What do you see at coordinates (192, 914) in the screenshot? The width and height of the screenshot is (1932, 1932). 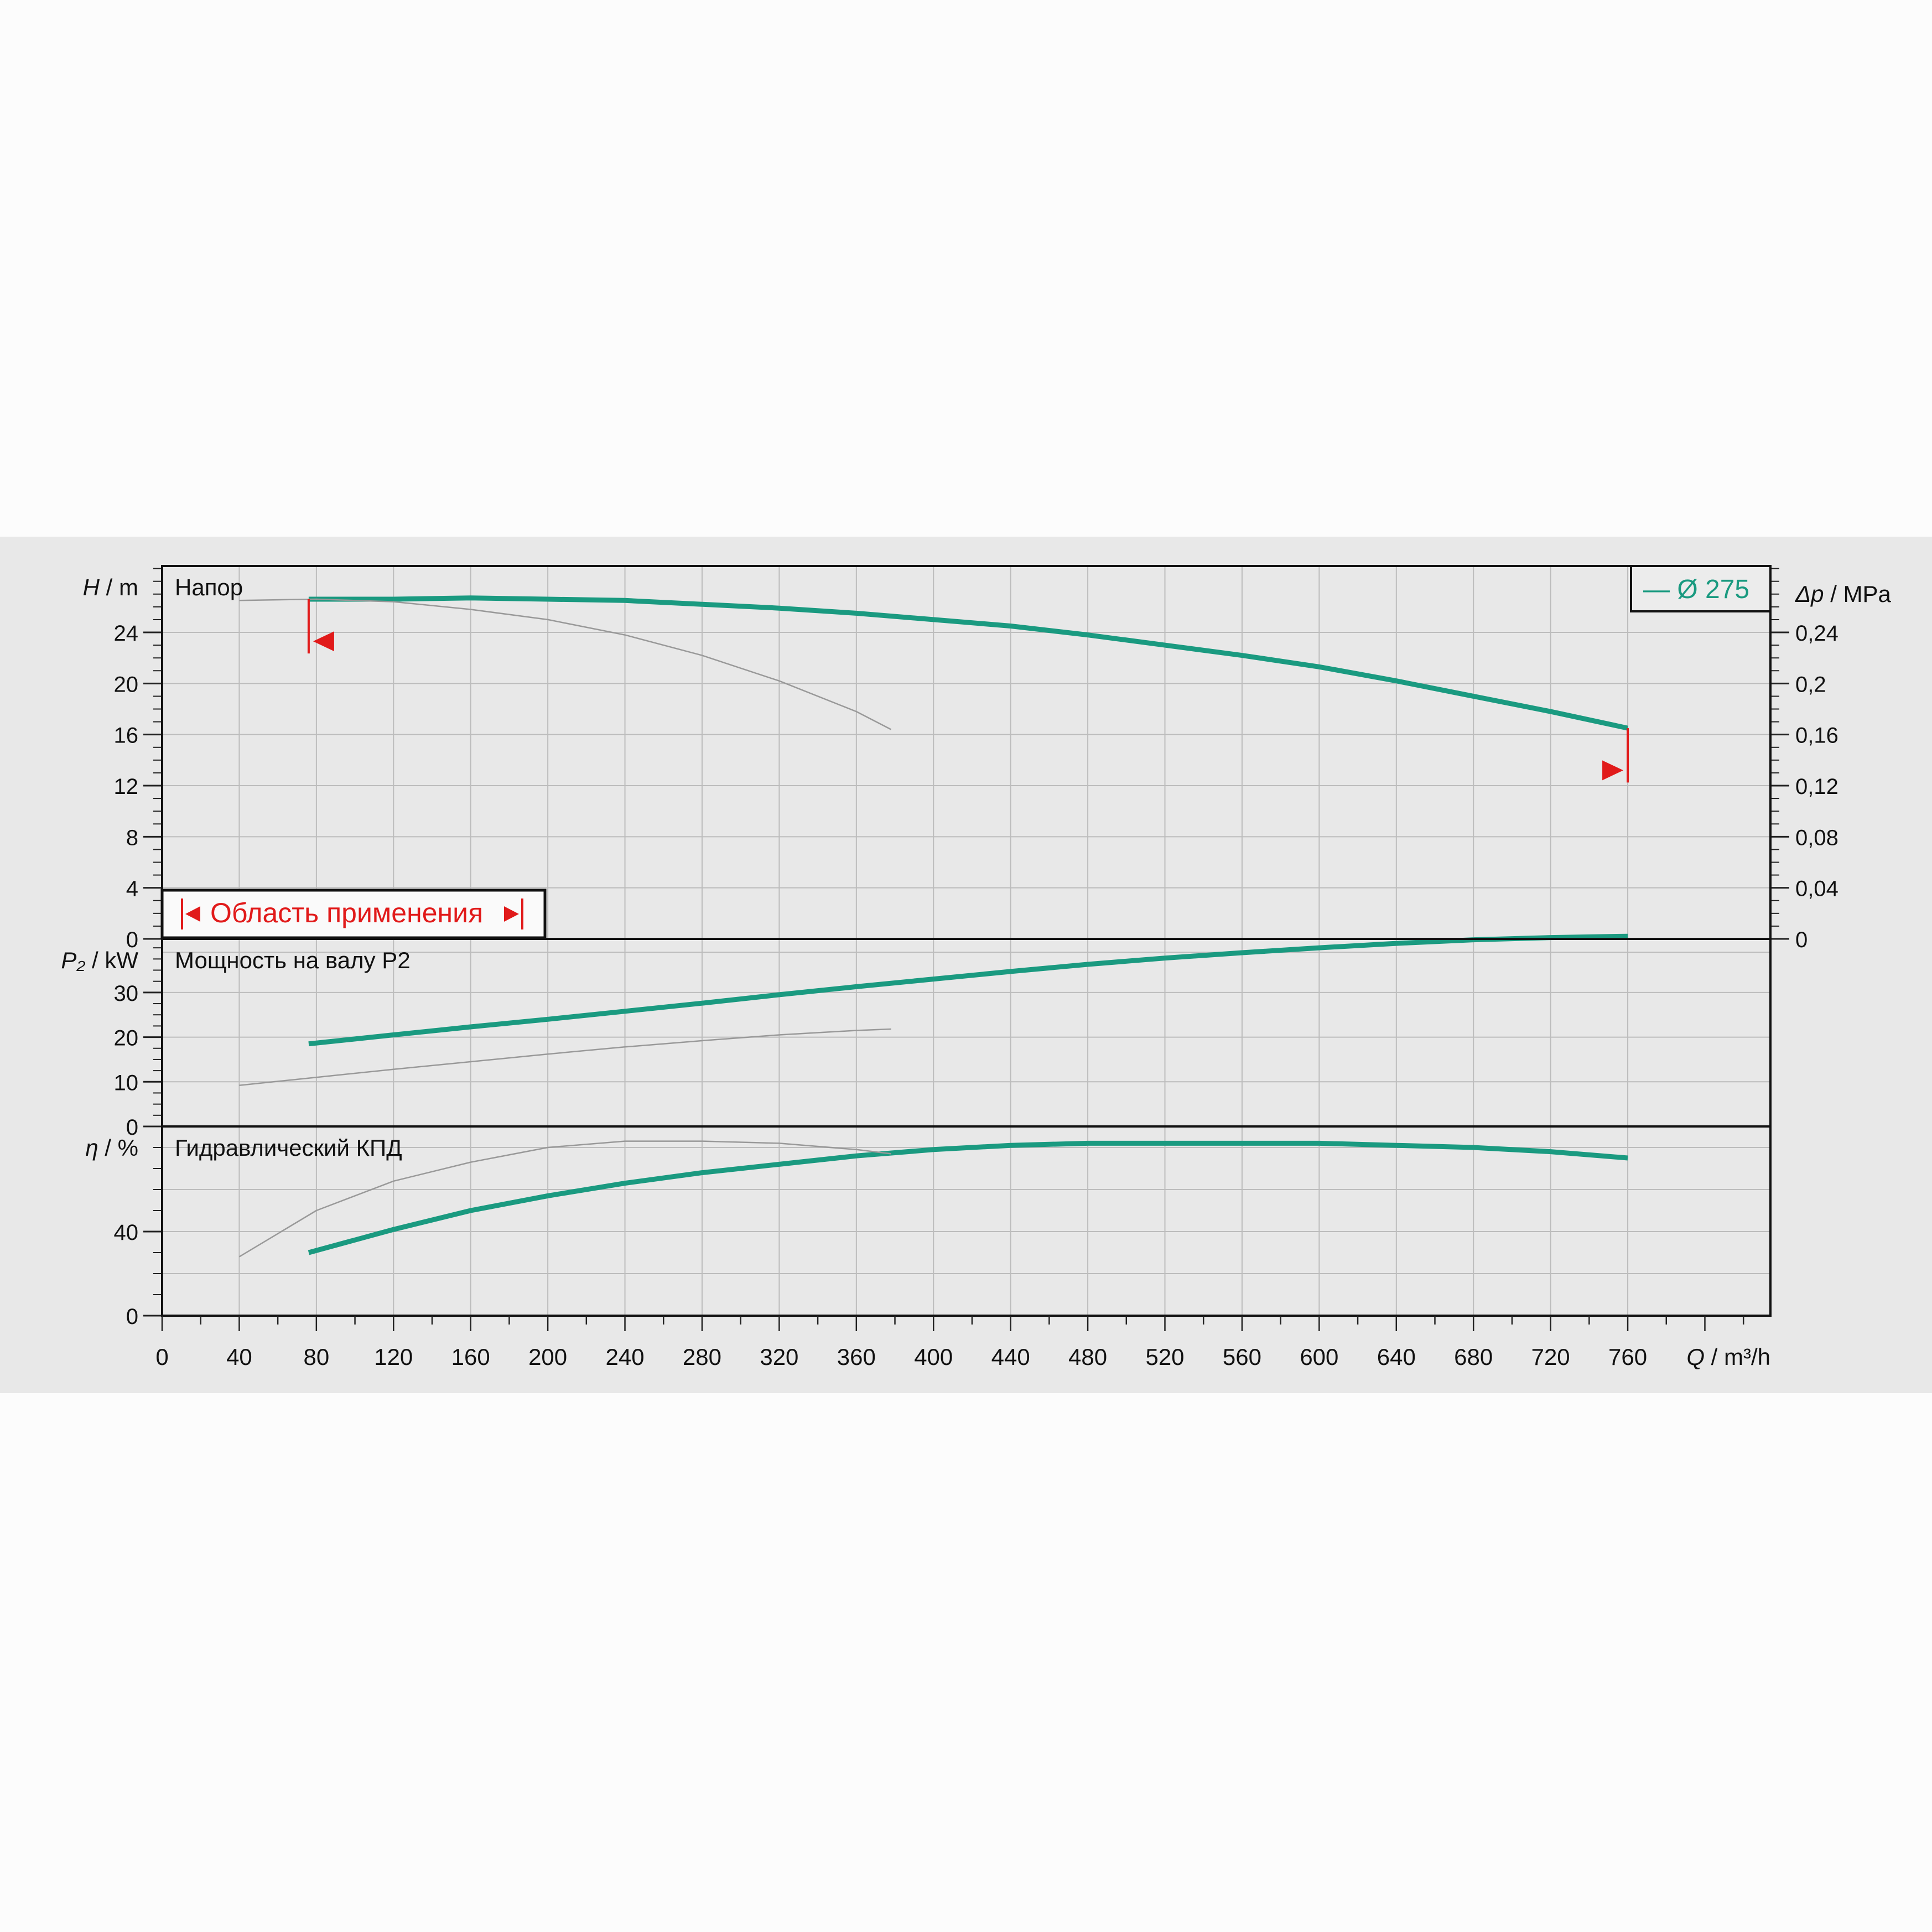 I see `application-area-arrow-left` at bounding box center [192, 914].